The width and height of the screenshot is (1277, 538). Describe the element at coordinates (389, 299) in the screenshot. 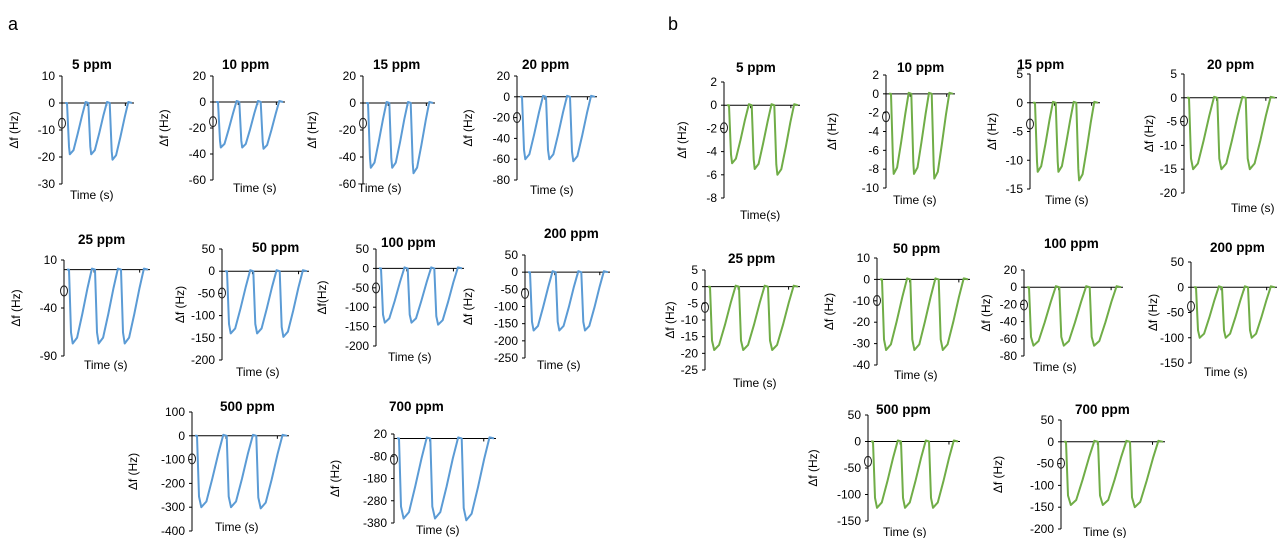

I see `chart-a-7: 100 ppm 50 0 -50 -100 -150 -200 Δf(Hz) Time (s)` at that location.